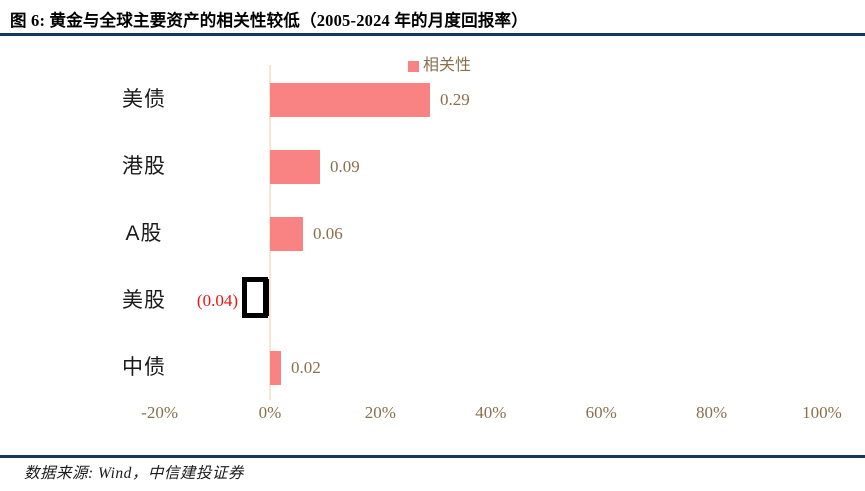 The height and width of the screenshot is (491, 865). What do you see at coordinates (447, 65) in the screenshot?
I see `legend-label: 相关性` at bounding box center [447, 65].